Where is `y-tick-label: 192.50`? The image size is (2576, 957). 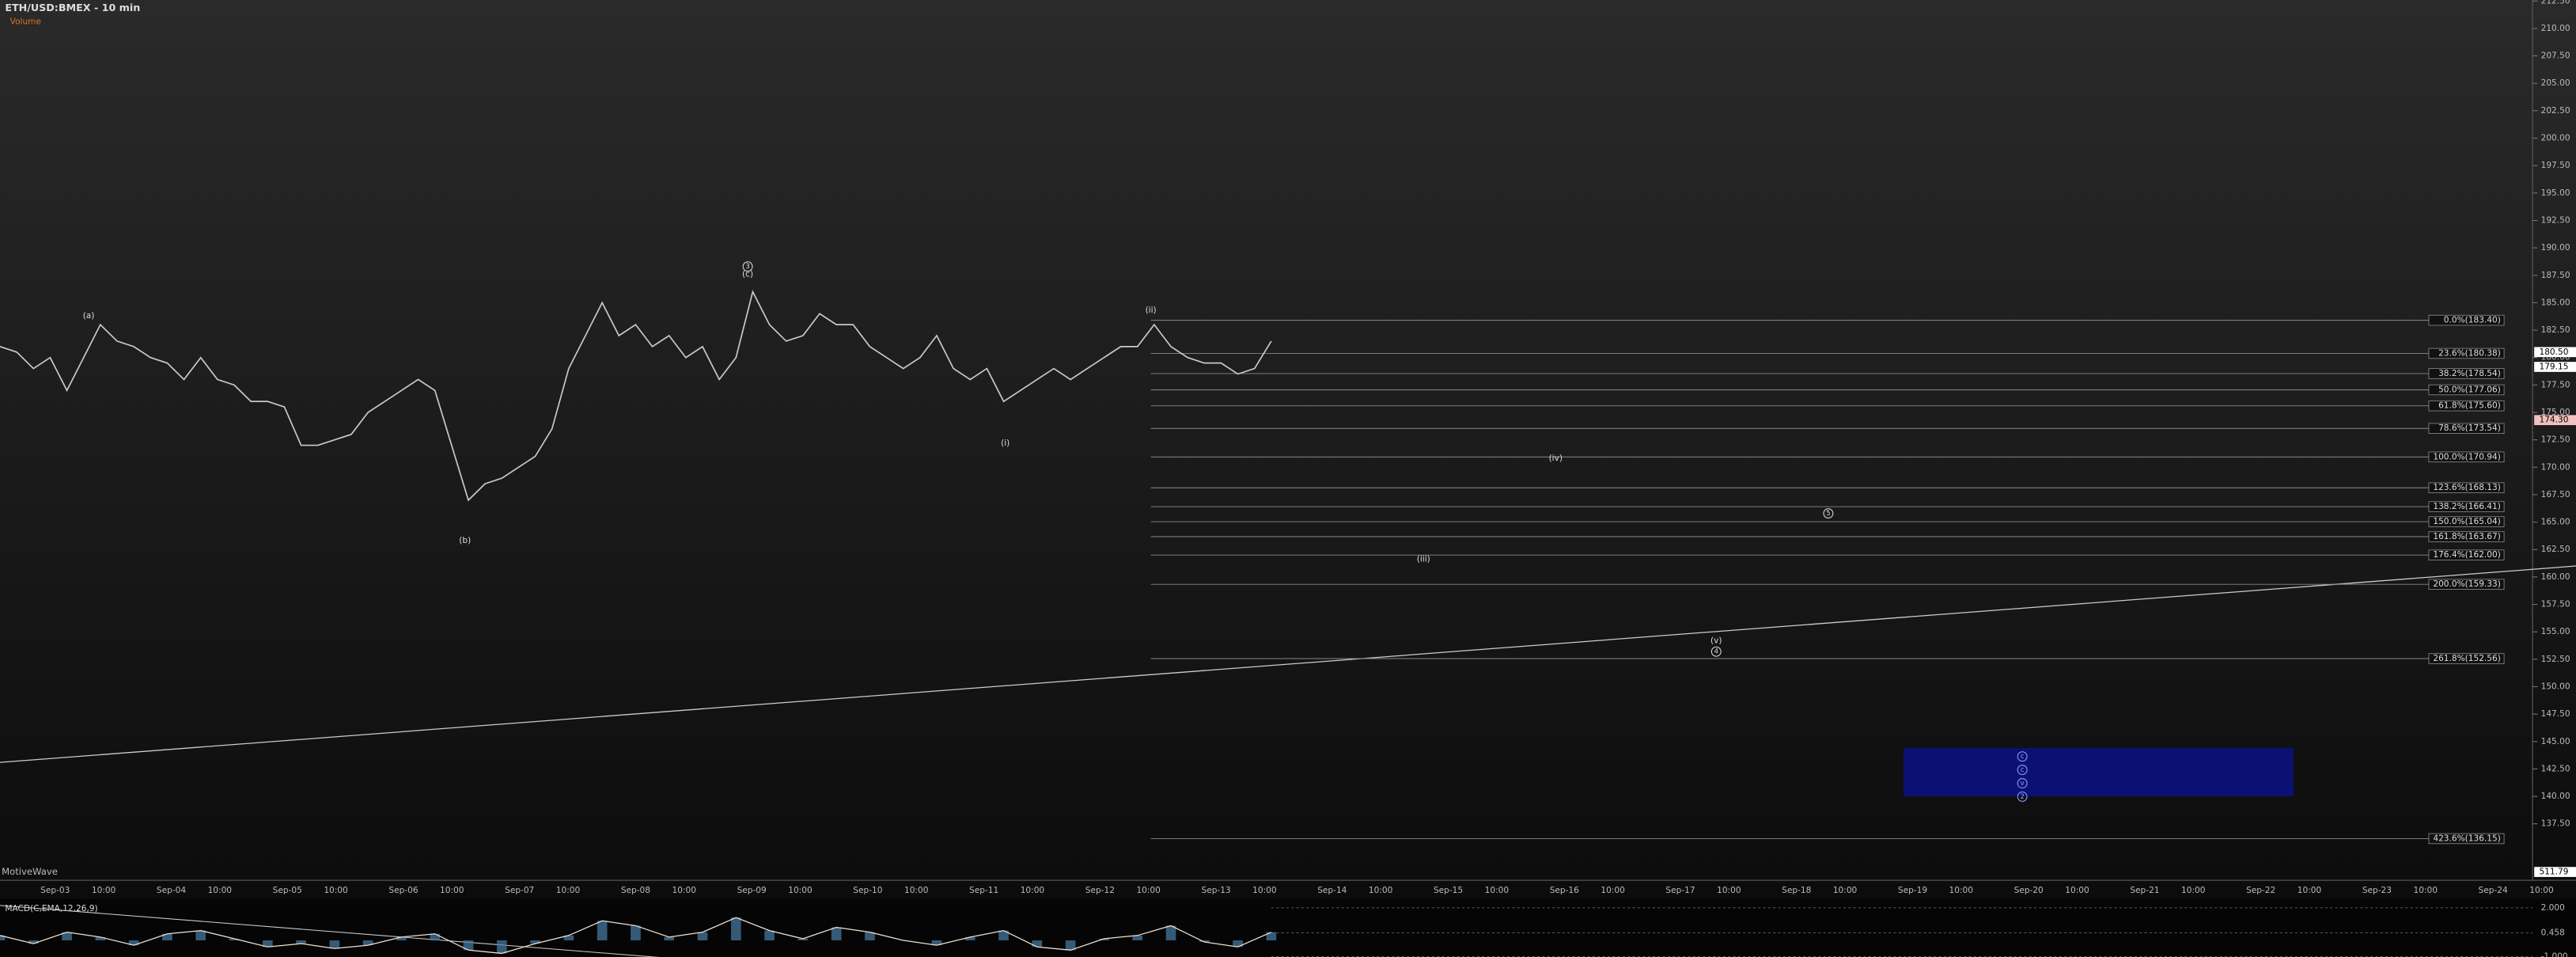 y-tick-label: 192.50 is located at coordinates (2555, 220).